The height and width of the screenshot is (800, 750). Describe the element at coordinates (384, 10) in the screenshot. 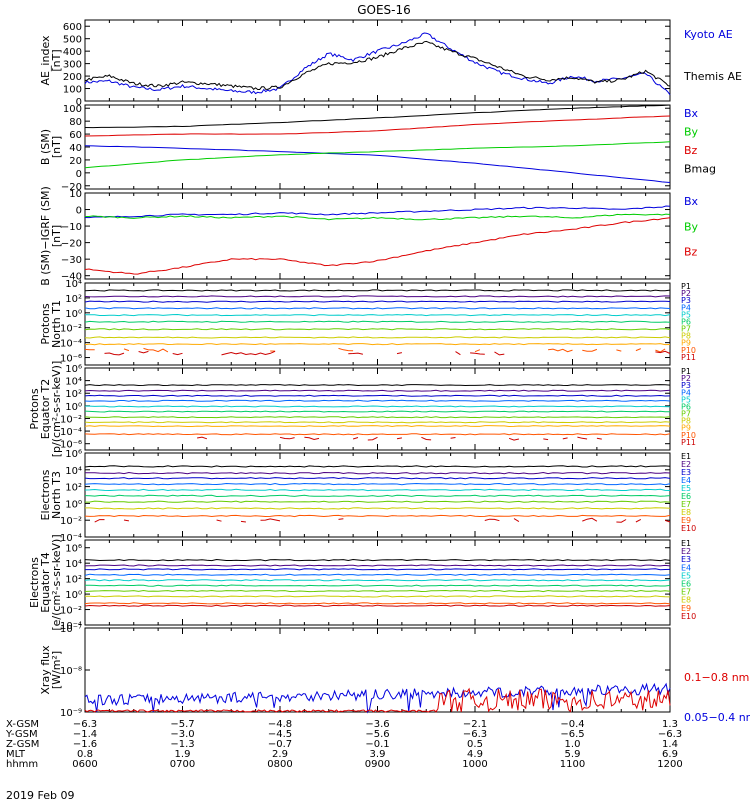

I see `chart-title: GOES-16` at that location.